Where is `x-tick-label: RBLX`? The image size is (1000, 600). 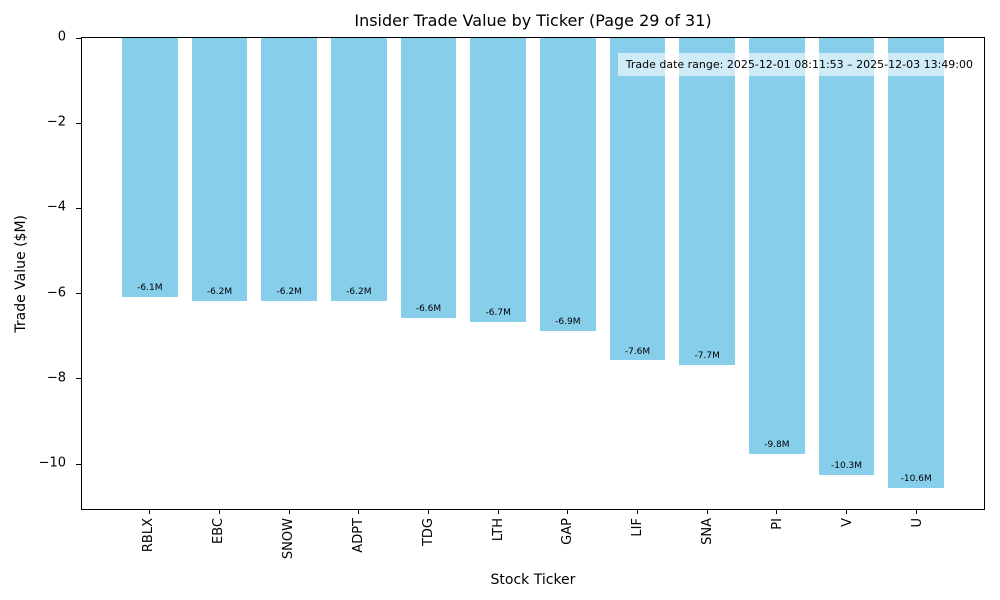
x-tick-label: RBLX is located at coordinates (149, 535).